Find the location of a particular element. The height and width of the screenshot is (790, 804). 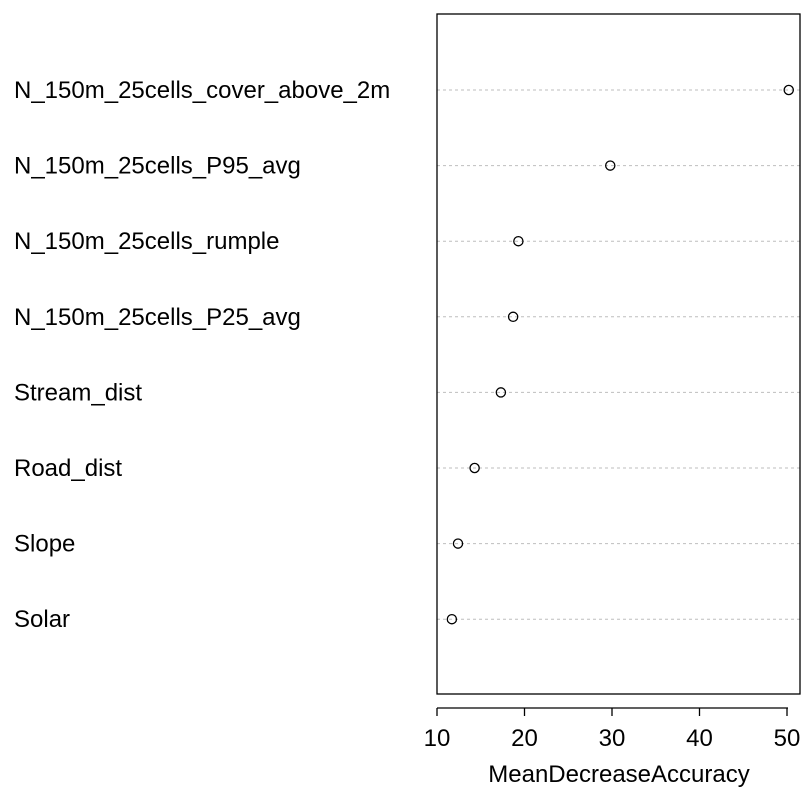

category-label: Stream_dist is located at coordinates (78, 392).